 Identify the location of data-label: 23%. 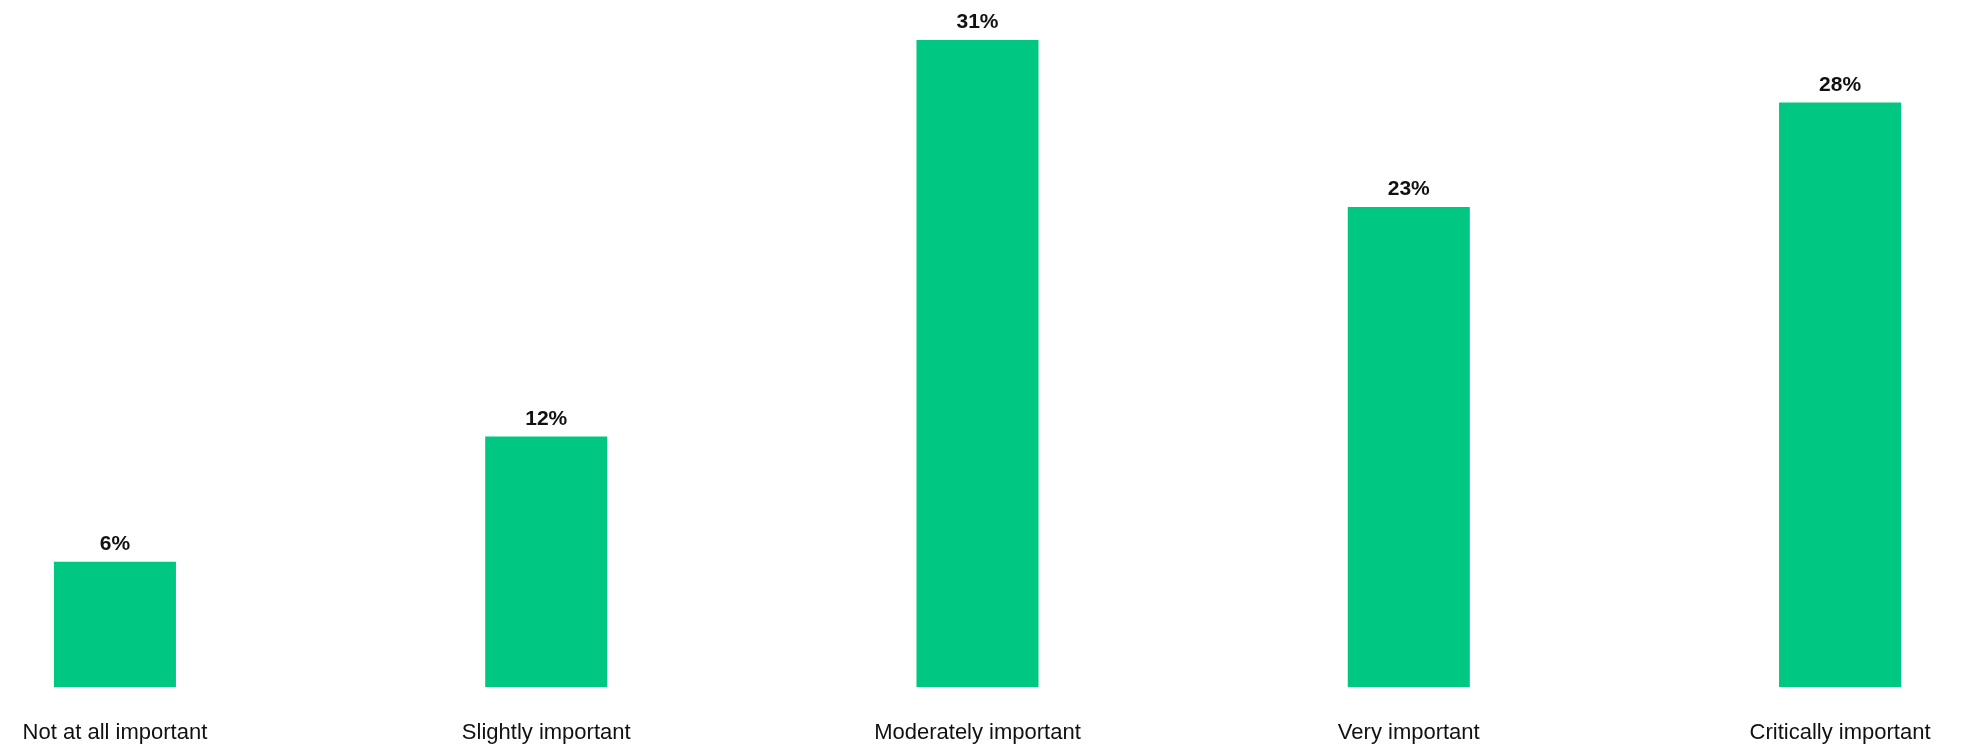
(1409, 187).